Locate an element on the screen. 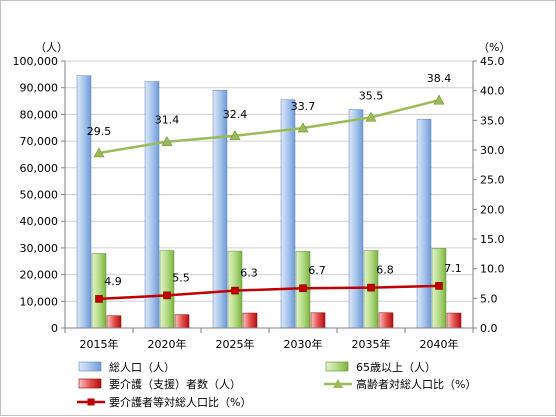  legend-care-needed: 要介護（支援）者数（人） is located at coordinates (159, 384).